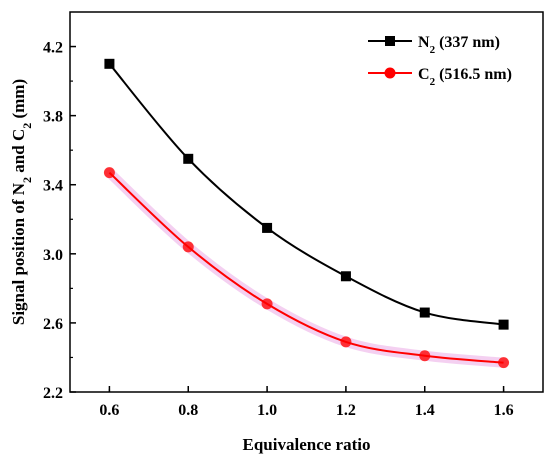 This screenshot has width=550, height=460. What do you see at coordinates (459, 45) in the screenshot?
I see `legend-label-n2: N2 (337 nm)` at bounding box center [459, 45].